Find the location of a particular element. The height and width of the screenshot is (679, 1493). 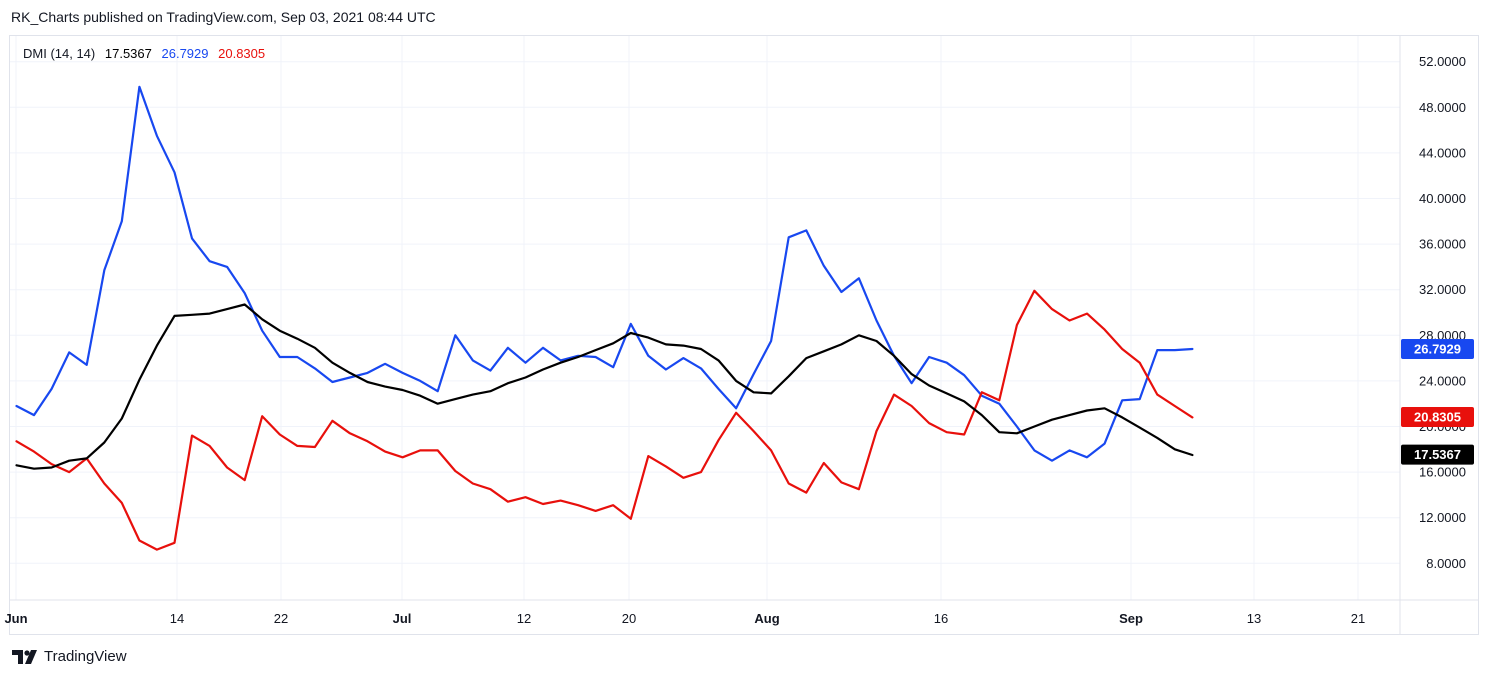

y-tick-label: 12.0000 is located at coordinates (1442, 517).